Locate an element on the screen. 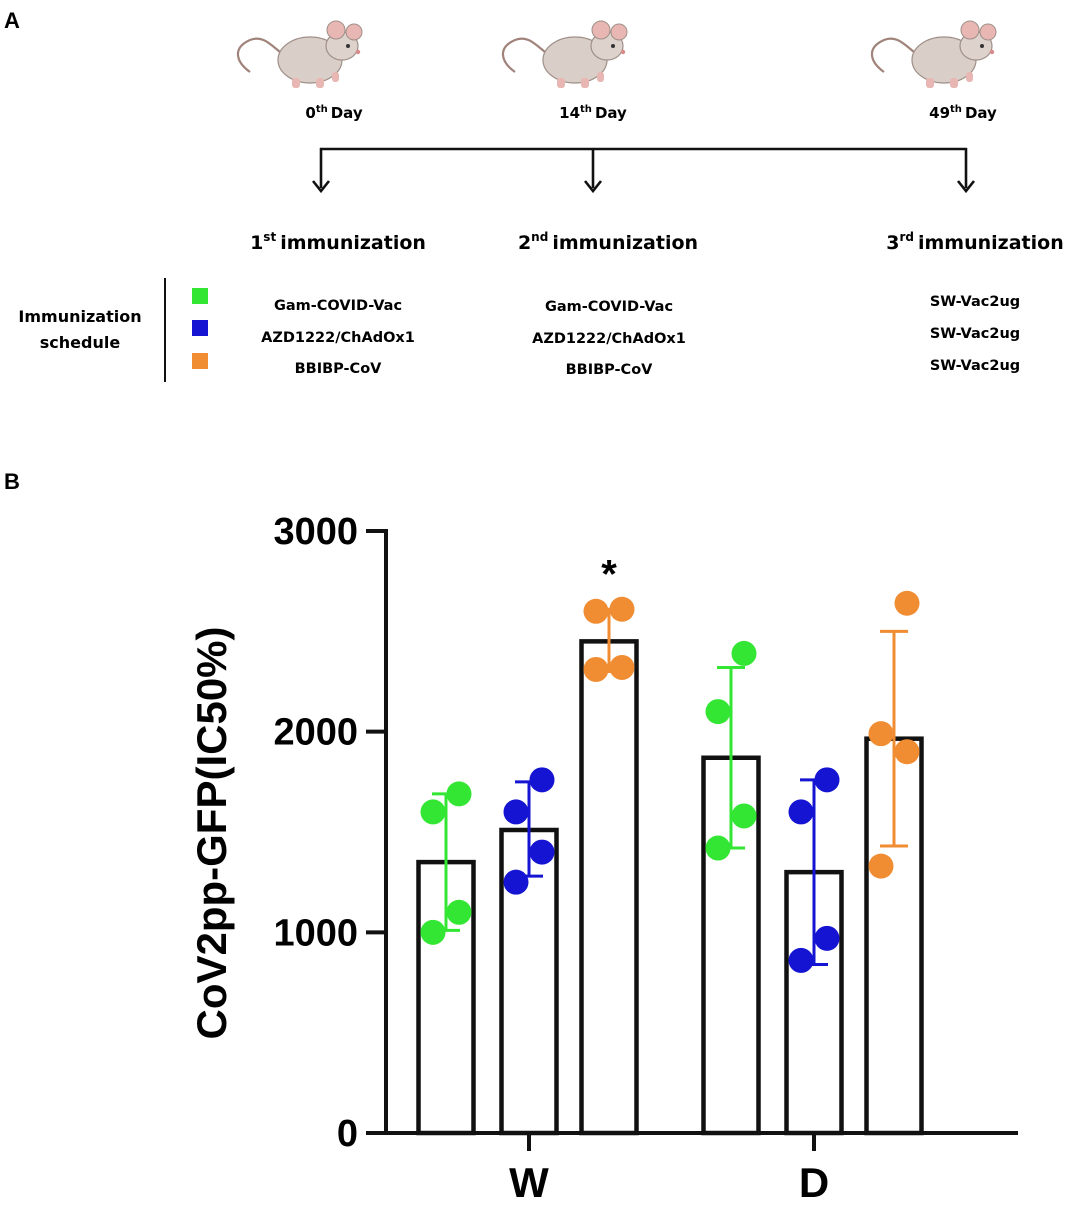 The image size is (1069, 1208). vaccine-1-2: AZD1222/ChAdOx1 is located at coordinates (338, 338).